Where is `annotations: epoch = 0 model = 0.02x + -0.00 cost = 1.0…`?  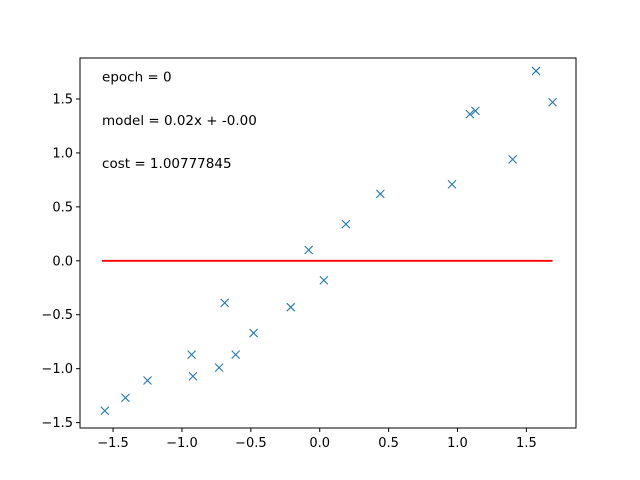
annotations: epoch = 0 model = 0.02x + -0.00 cost = 1.0… is located at coordinates (179, 121).